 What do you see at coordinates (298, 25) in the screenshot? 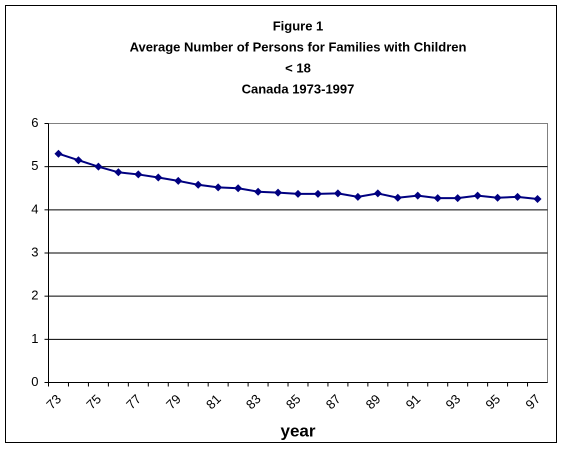
I see `chart-title: Figure 1` at bounding box center [298, 25].